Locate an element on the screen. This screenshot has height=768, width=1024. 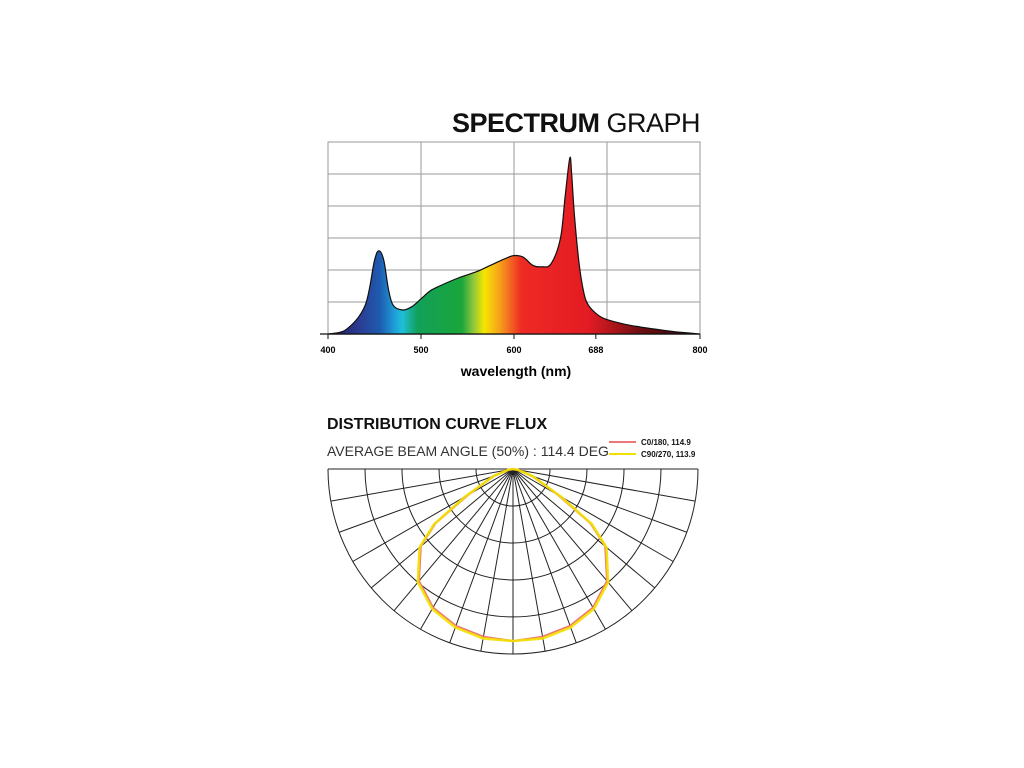
polar-series-c0 is located at coordinates (513, 555).